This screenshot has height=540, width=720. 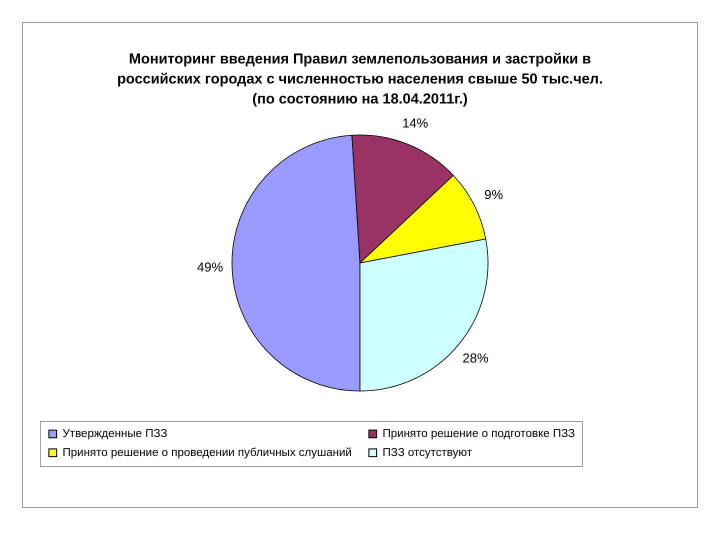 I want to click on chart-title: Мониторинг введения Правил землепользования и застройки в российских городах с численностью населения свыше 50 тыс.чел. (по состоянию на 18.04.2011г.), so click(x=360, y=80).